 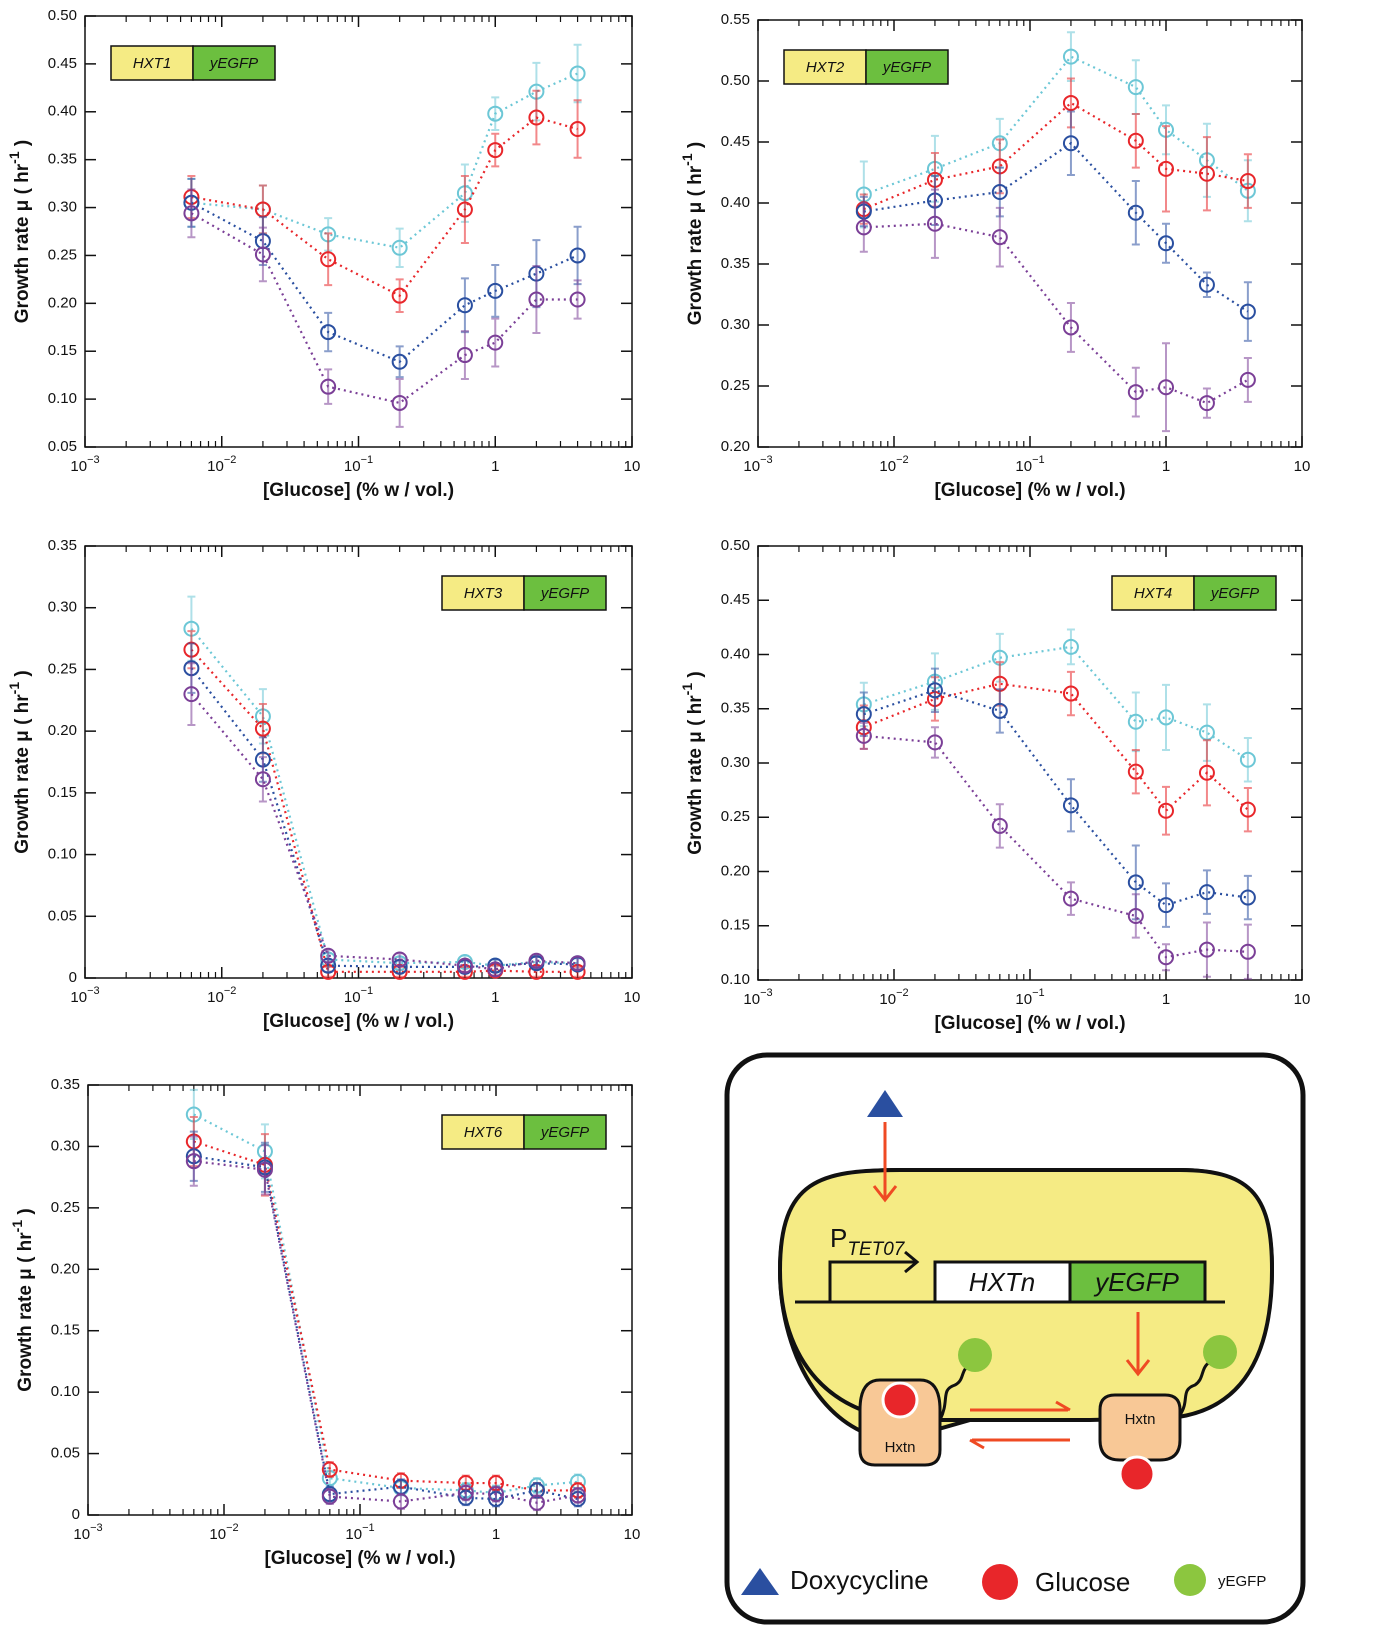 I want to click on x-tick-label: 10⁻², so click(x=893, y=464).